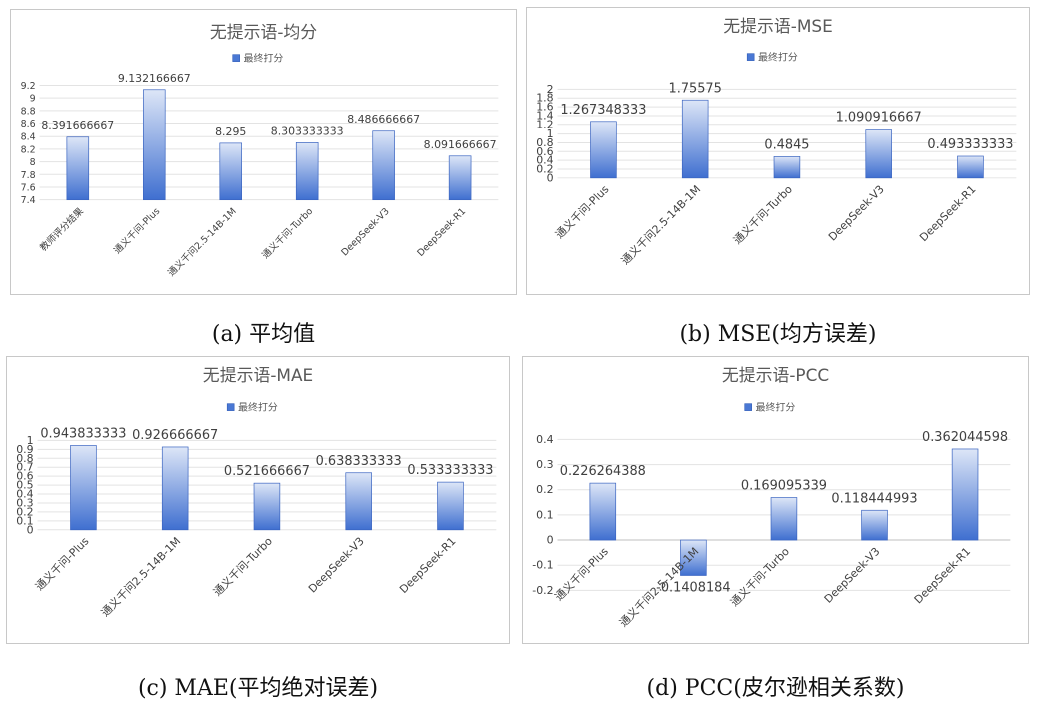 The height and width of the screenshot is (709, 1039). What do you see at coordinates (77, 125) in the screenshot?
I see `mean-data-label: 8.391666667` at bounding box center [77, 125].